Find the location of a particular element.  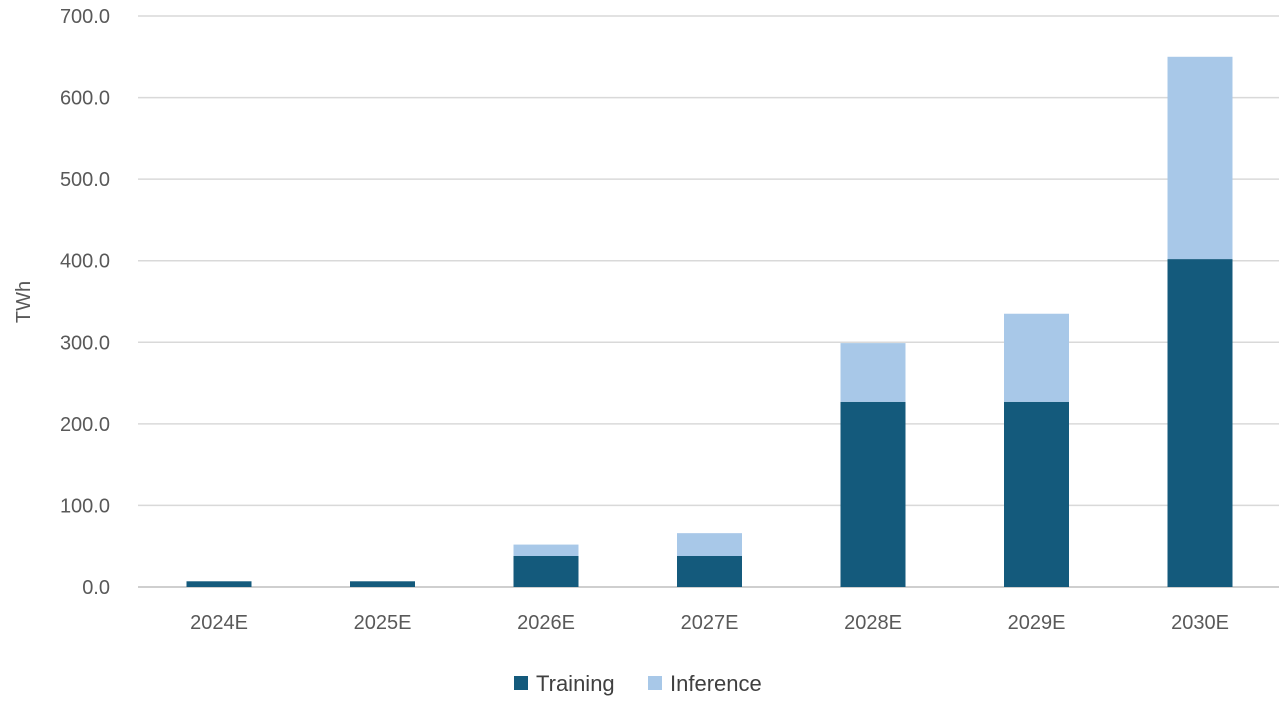

bar-inference-2030e is located at coordinates (1200, 158).